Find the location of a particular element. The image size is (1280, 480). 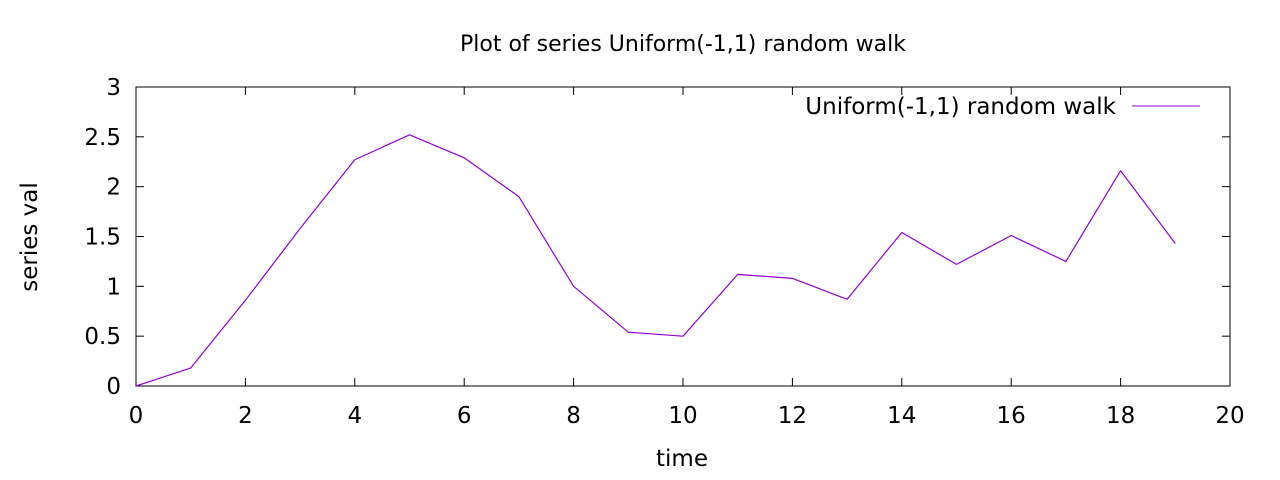

x-tick-label: 10 is located at coordinates (682, 416).